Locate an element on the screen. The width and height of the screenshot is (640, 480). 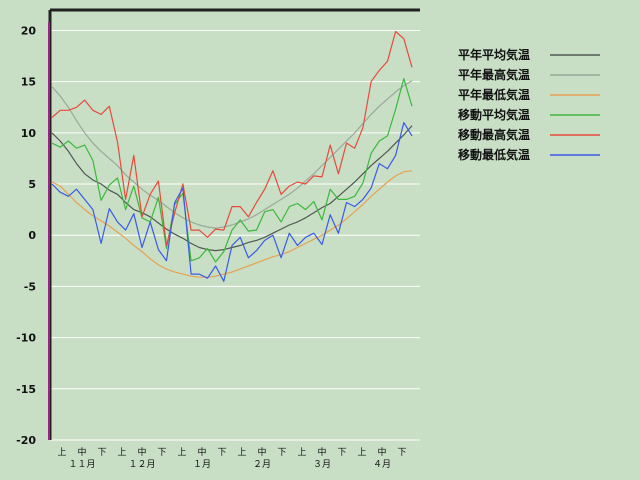
legend-label: 移動最高気温 is located at coordinates (494, 134).